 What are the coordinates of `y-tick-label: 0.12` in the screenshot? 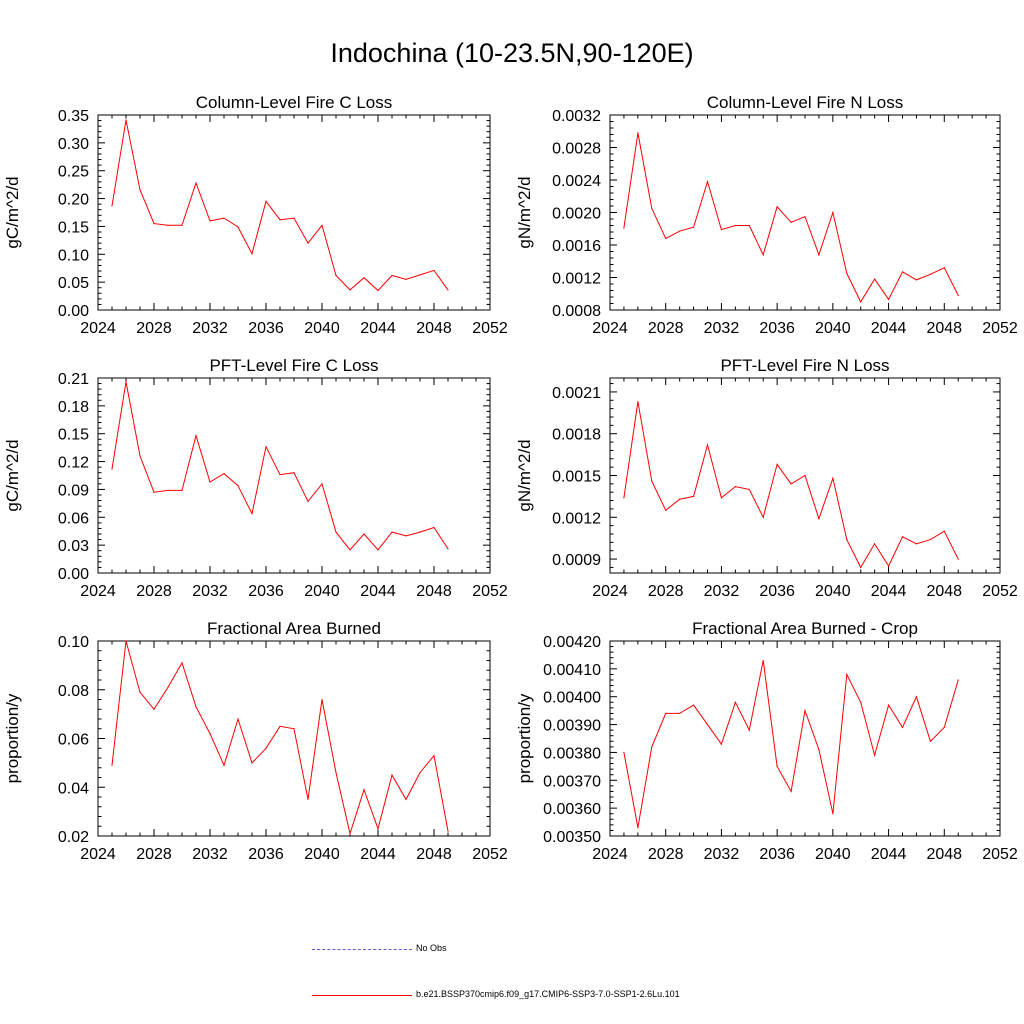 It's located at (73, 463).